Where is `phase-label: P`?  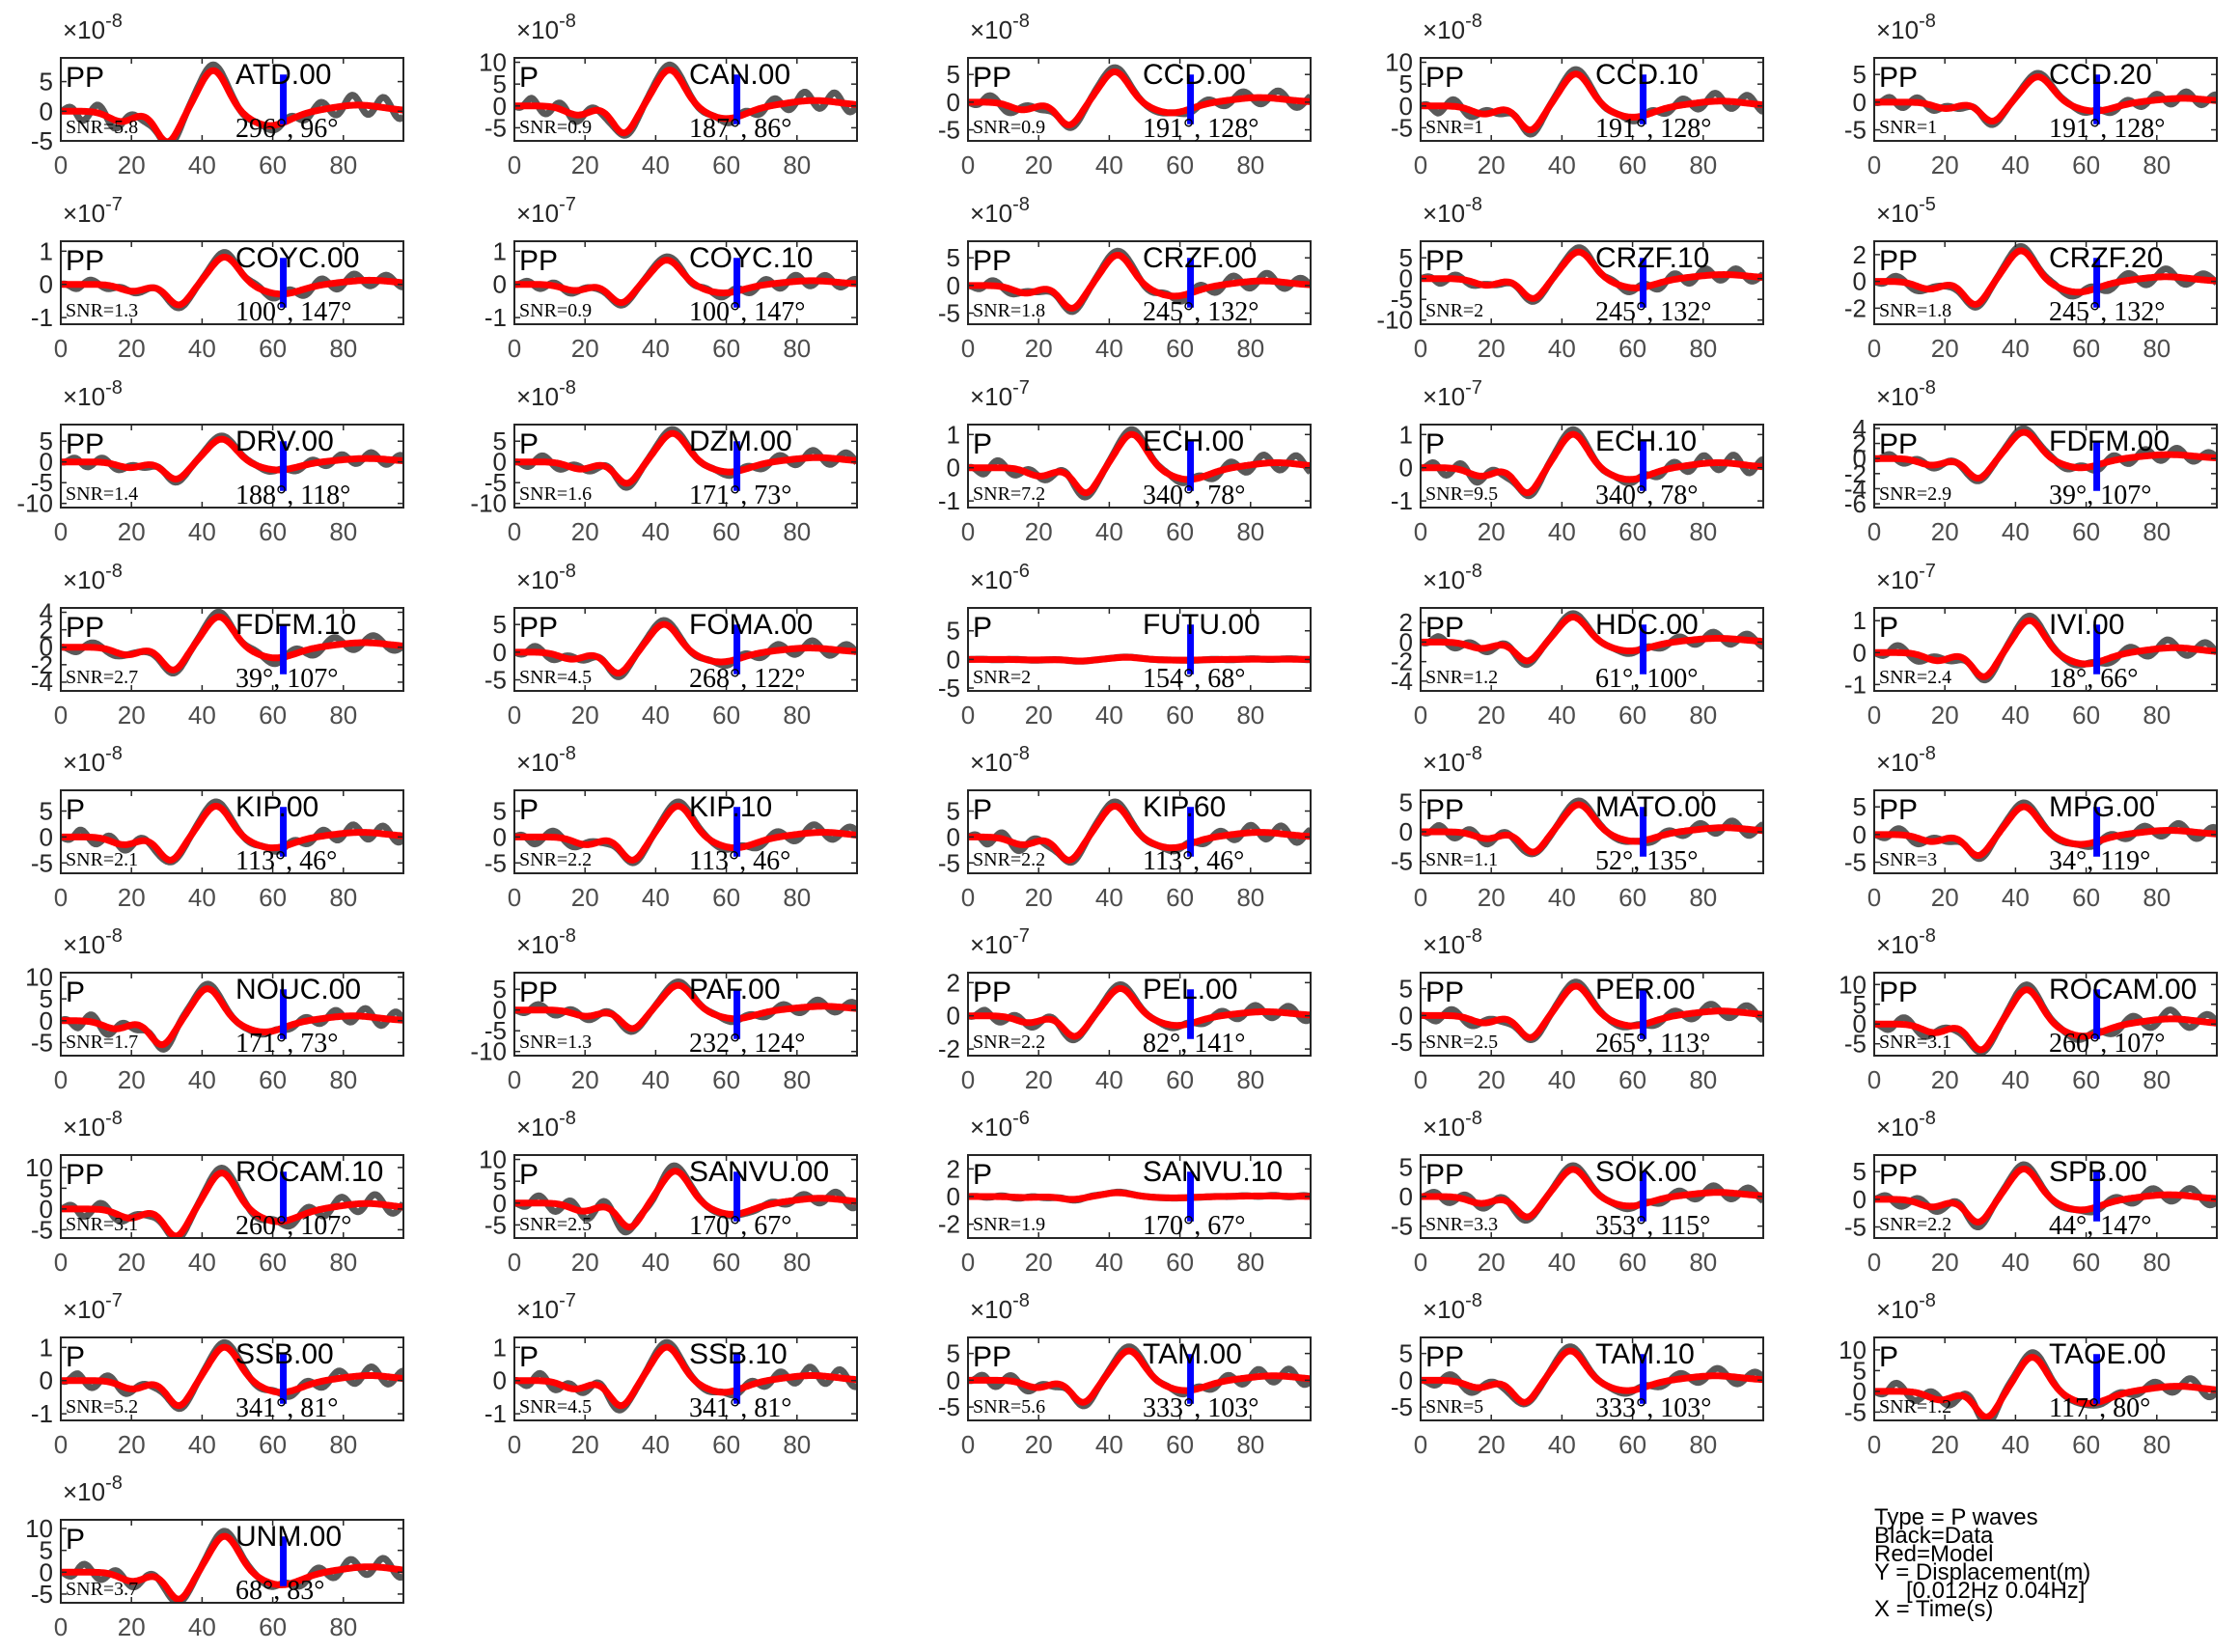
phase-label: P is located at coordinates (983, 628).